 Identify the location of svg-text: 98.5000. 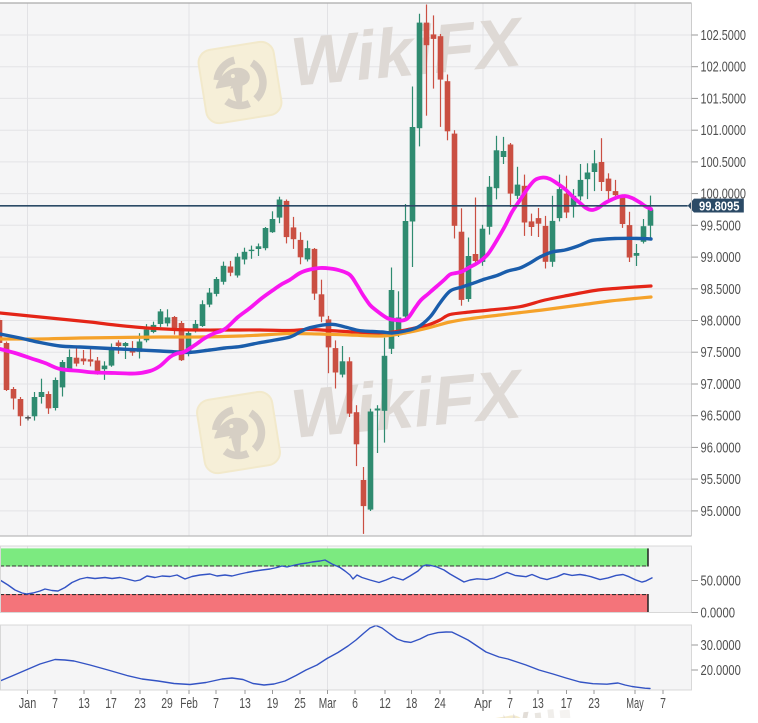
(721, 290).